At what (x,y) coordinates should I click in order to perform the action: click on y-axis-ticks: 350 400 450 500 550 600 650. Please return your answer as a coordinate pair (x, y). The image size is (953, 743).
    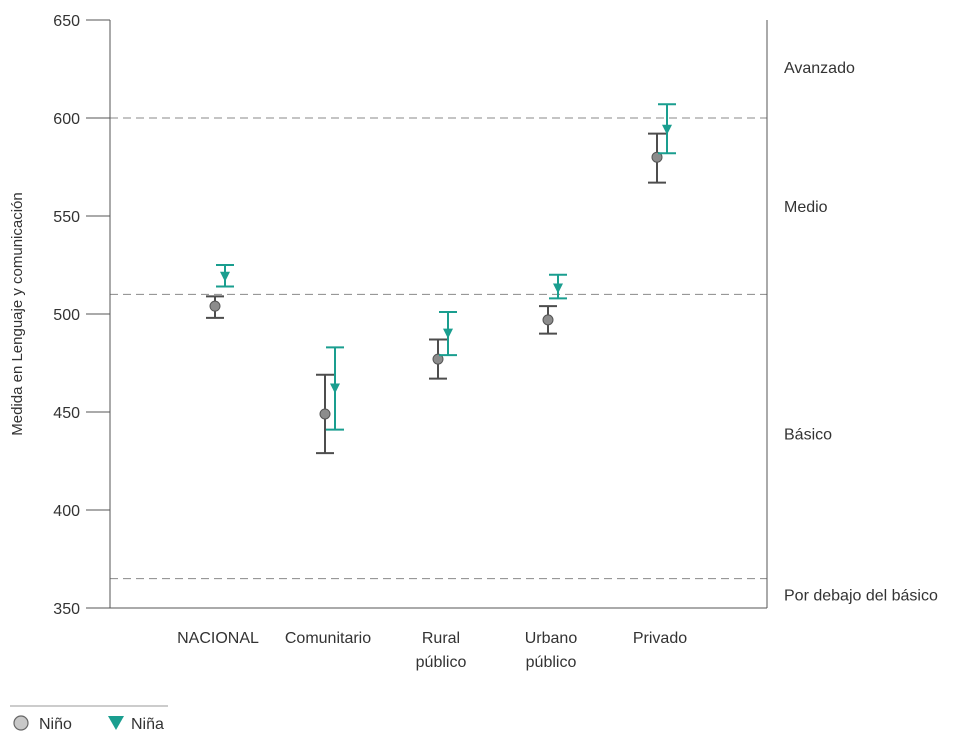
    Looking at the image, I should click on (81, 315).